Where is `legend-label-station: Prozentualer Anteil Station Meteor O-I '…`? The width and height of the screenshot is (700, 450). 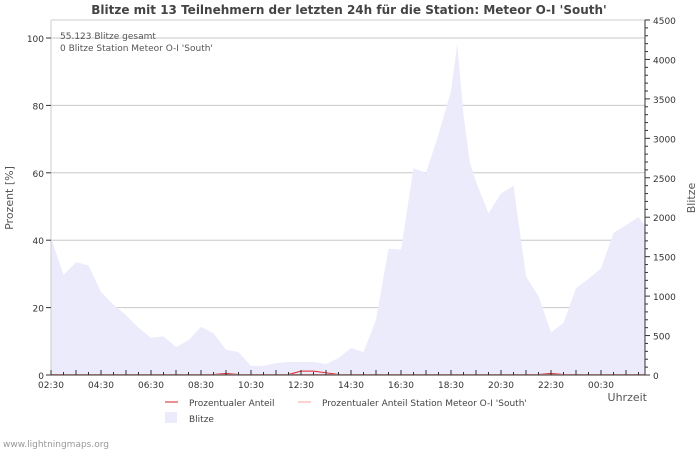 legend-label-station: Prozentualer Anteil Station Meteor O-I '… is located at coordinates (424, 404).